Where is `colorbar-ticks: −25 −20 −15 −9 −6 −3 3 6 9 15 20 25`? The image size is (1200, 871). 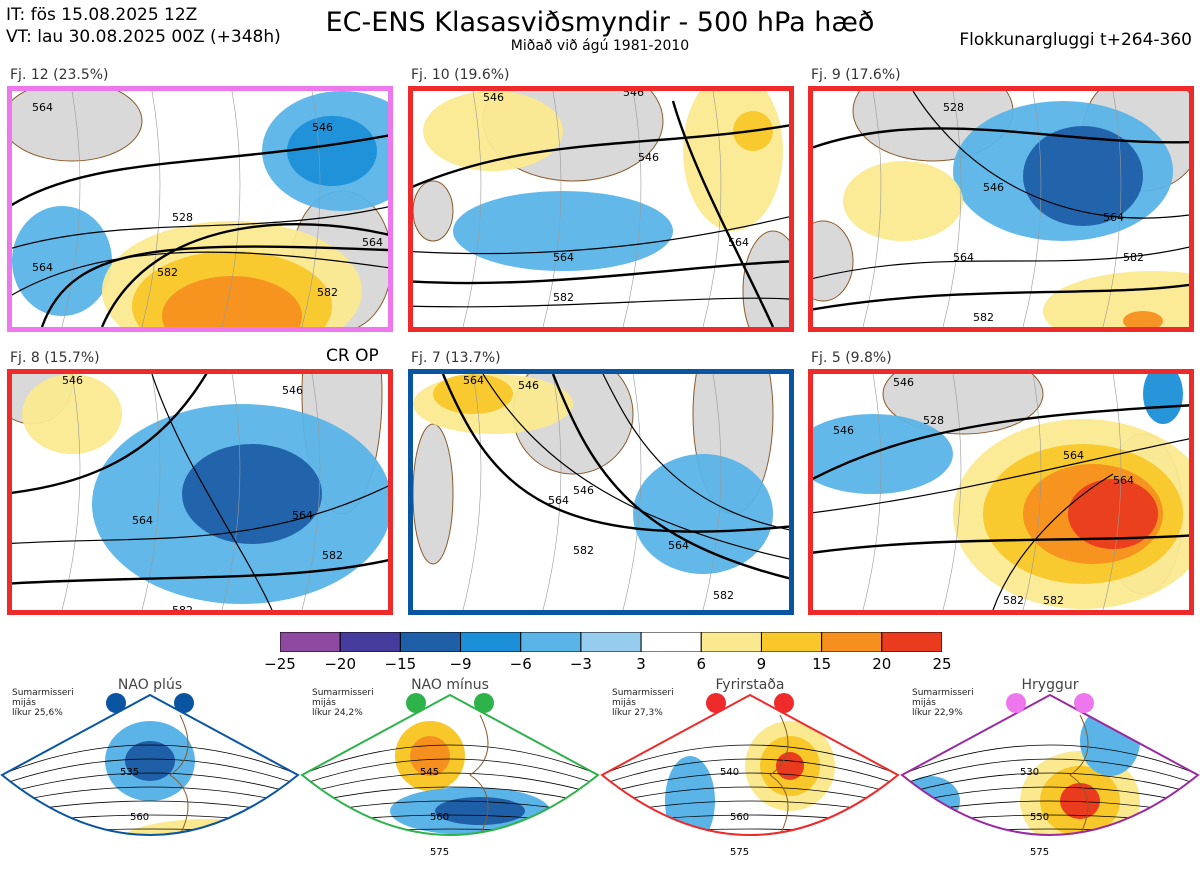
colorbar-ticks: −25 −20 −15 −9 −6 −3 3 6 9 15 20 25 is located at coordinates (600, 665).